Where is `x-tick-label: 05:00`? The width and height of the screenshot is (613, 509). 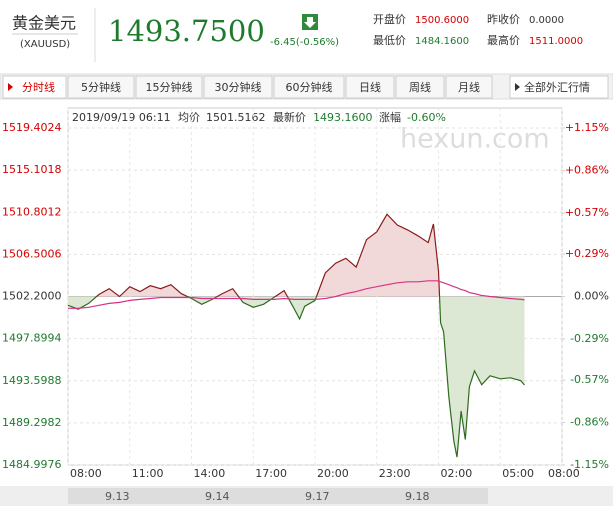 x-tick-label: 05:00 is located at coordinates (518, 473).